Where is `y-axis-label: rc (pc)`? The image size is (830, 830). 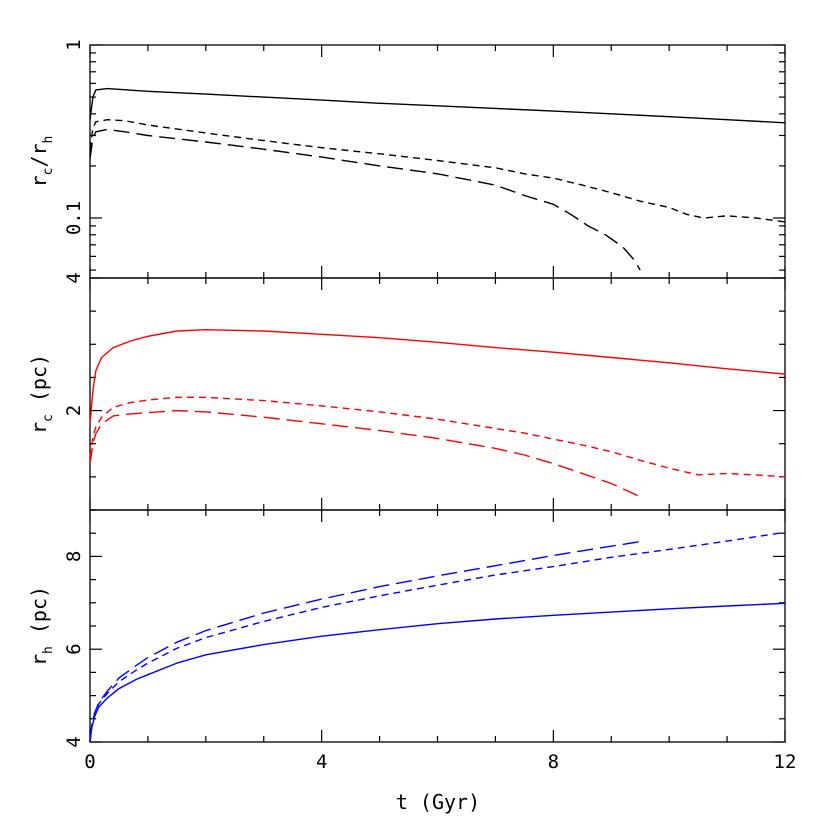 y-axis-label: rc (pc) is located at coordinates (41, 394).